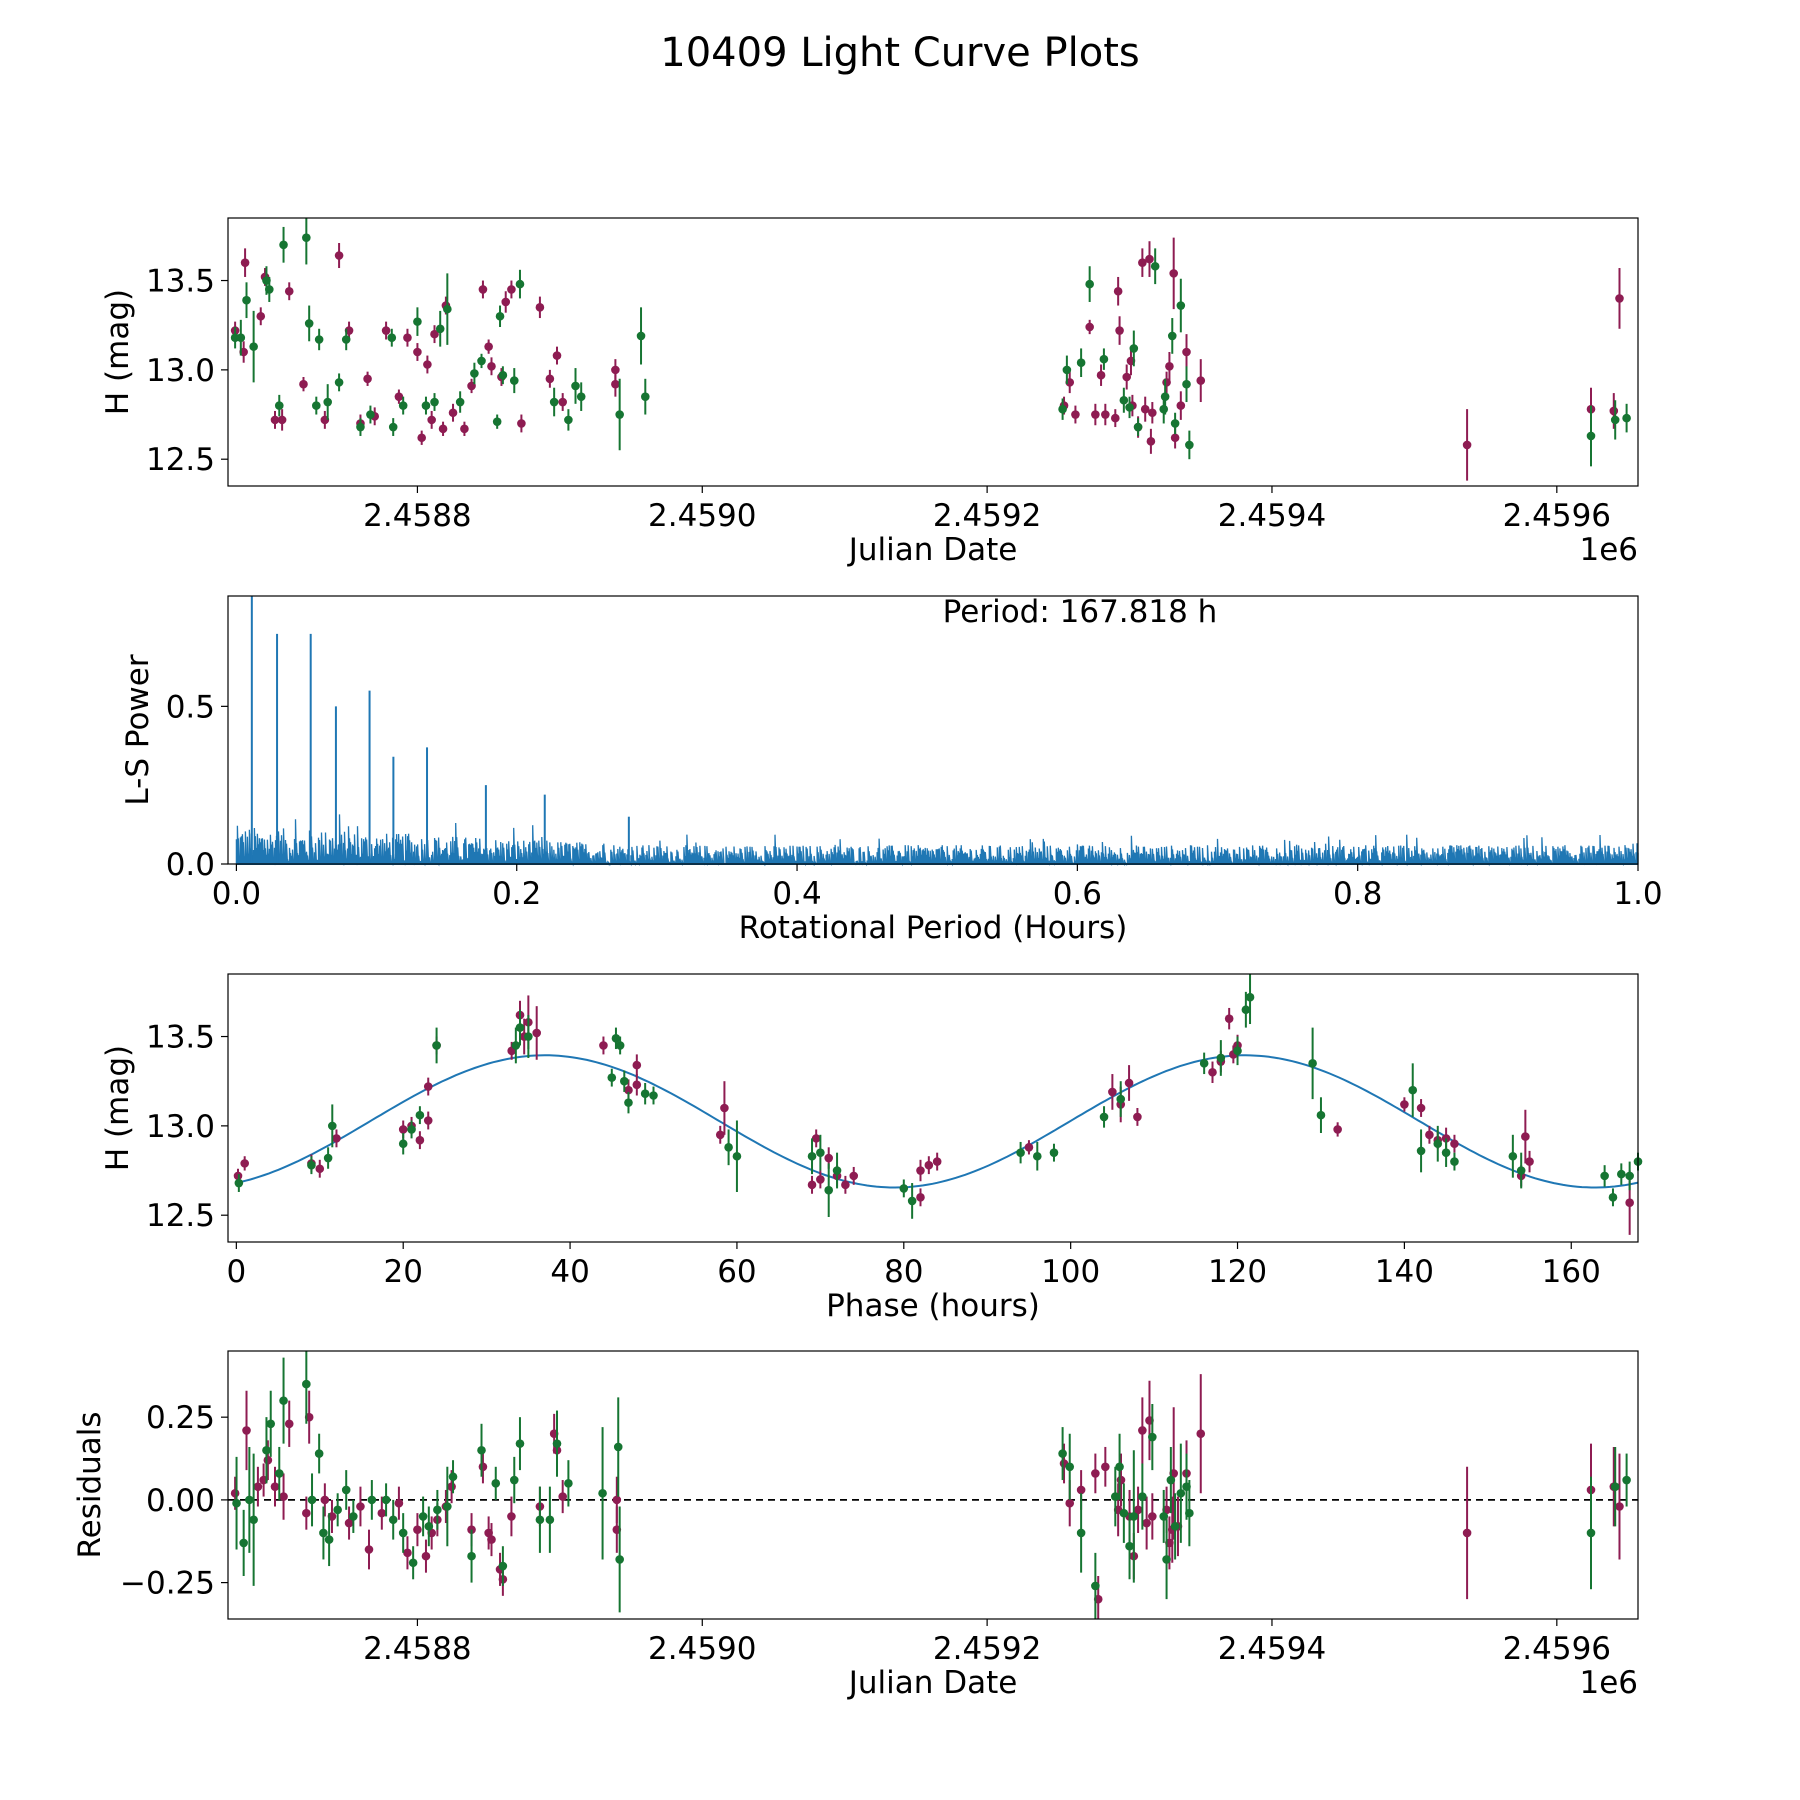 This screenshot has height=1800, width=1800. What do you see at coordinates (933, 1485) in the screenshot?
I see `residuals-plot-area` at bounding box center [933, 1485].